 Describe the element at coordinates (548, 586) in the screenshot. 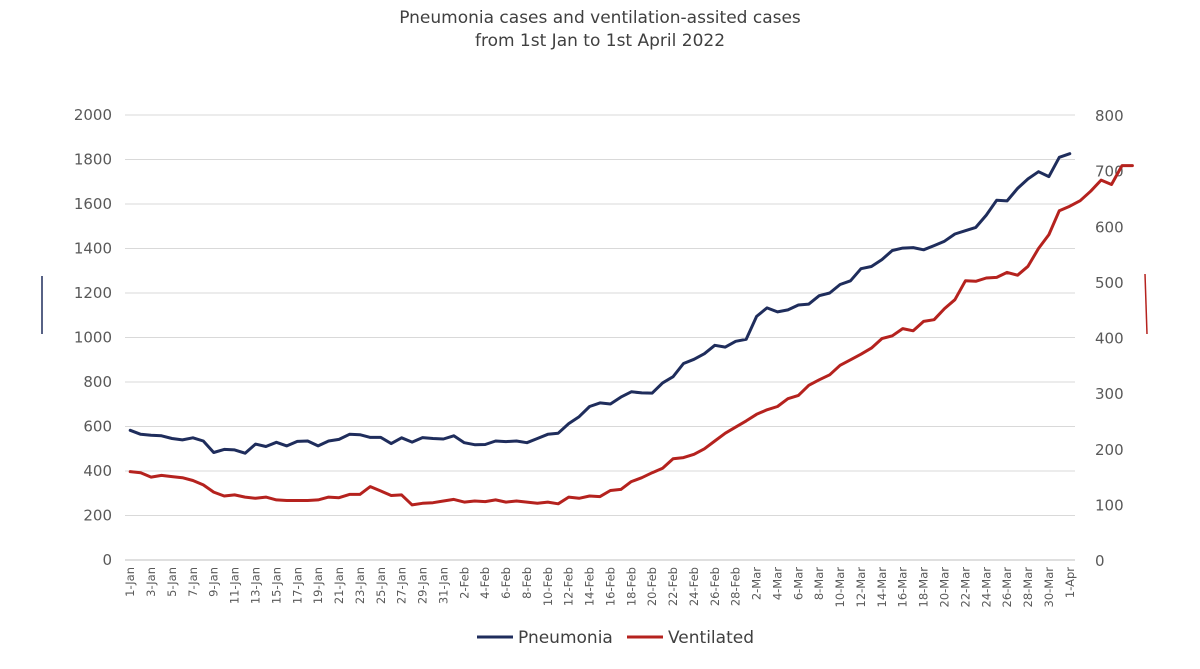

I see `x-tick-label: 10-Feb` at that location.